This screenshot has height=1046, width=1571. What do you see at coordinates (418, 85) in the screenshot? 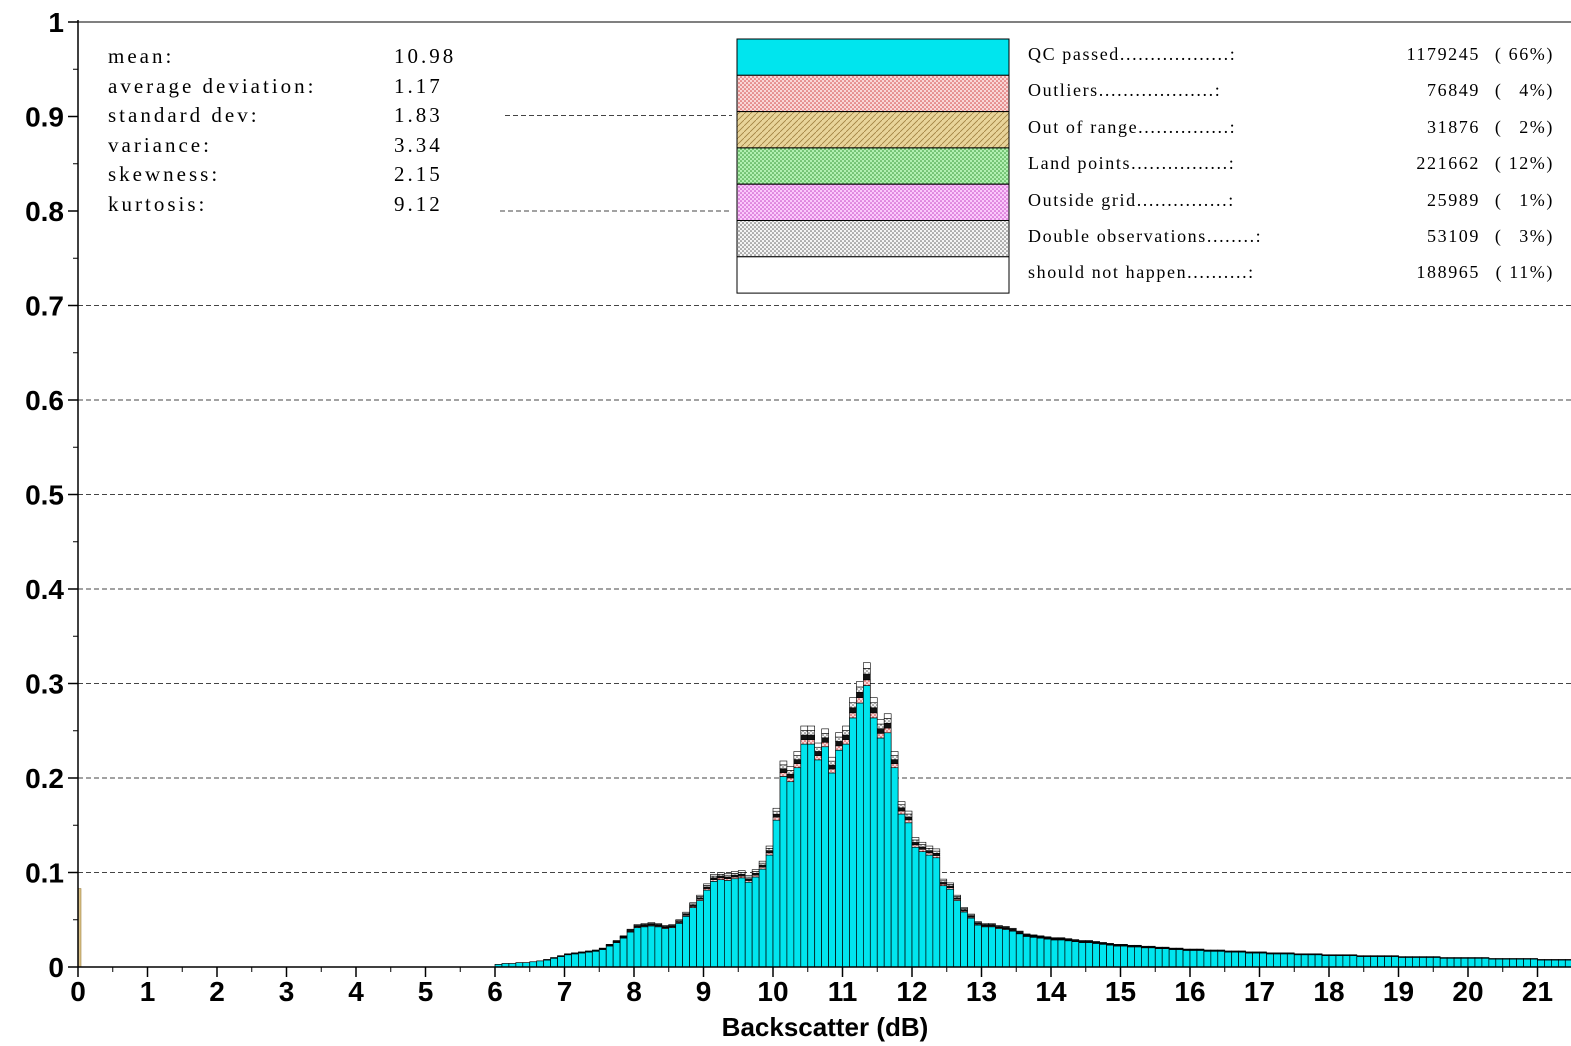
I see `stat-value: 1.17` at bounding box center [418, 85].